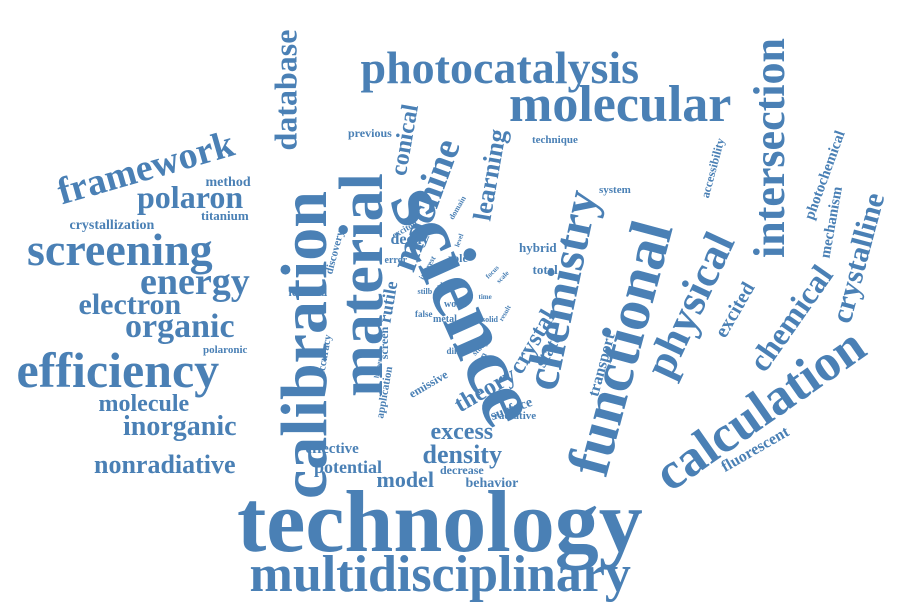 The width and height of the screenshot is (900, 606). Describe the element at coordinates (195, 282) in the screenshot. I see `word-energy: energy` at that location.